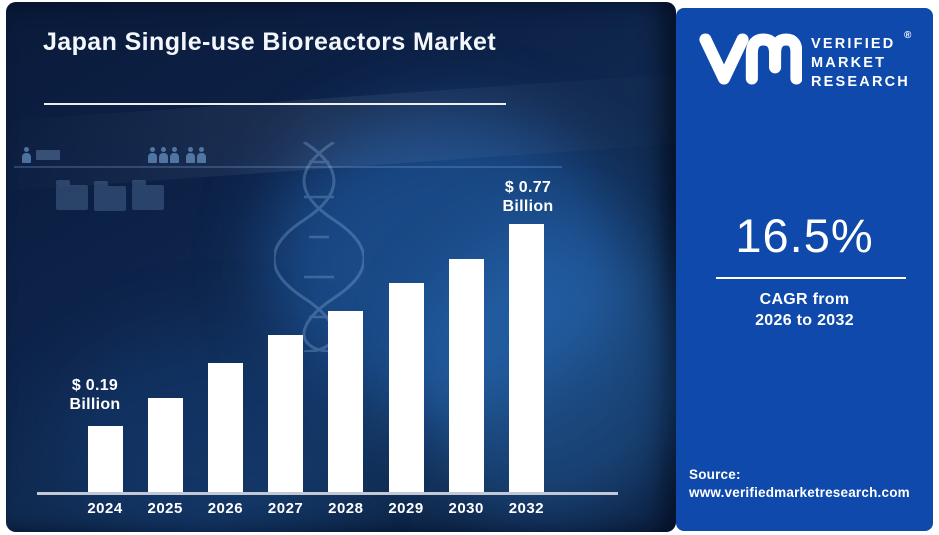 This screenshot has height=535, width=939. Describe the element at coordinates (105, 459) in the screenshot. I see `bar-2024` at that location.